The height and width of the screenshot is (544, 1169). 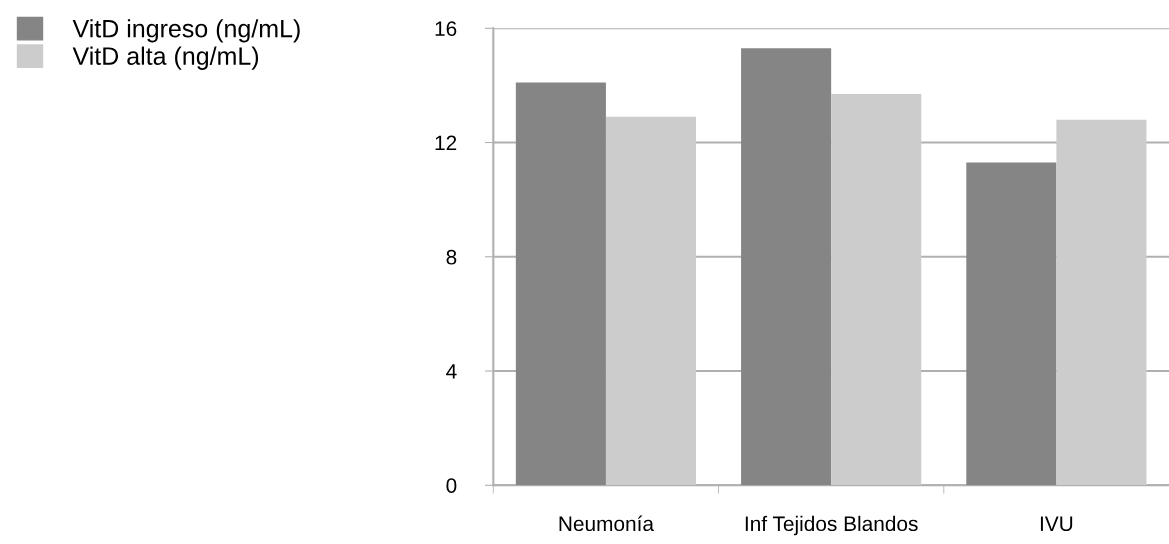 I want to click on y-tick-label: 16, so click(x=446, y=29).